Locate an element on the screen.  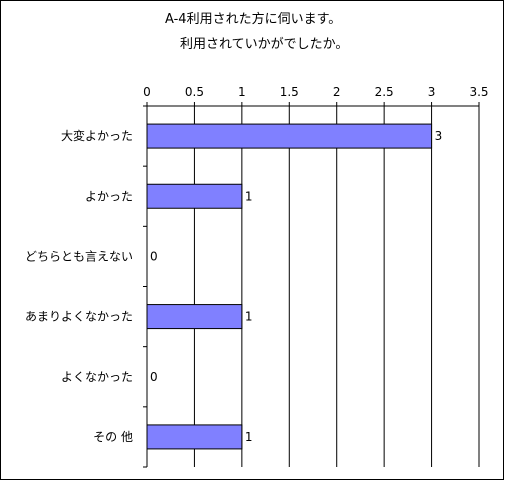
chart-title-line-2: 利用されていかがでしたか。 is located at coordinates (264, 44).